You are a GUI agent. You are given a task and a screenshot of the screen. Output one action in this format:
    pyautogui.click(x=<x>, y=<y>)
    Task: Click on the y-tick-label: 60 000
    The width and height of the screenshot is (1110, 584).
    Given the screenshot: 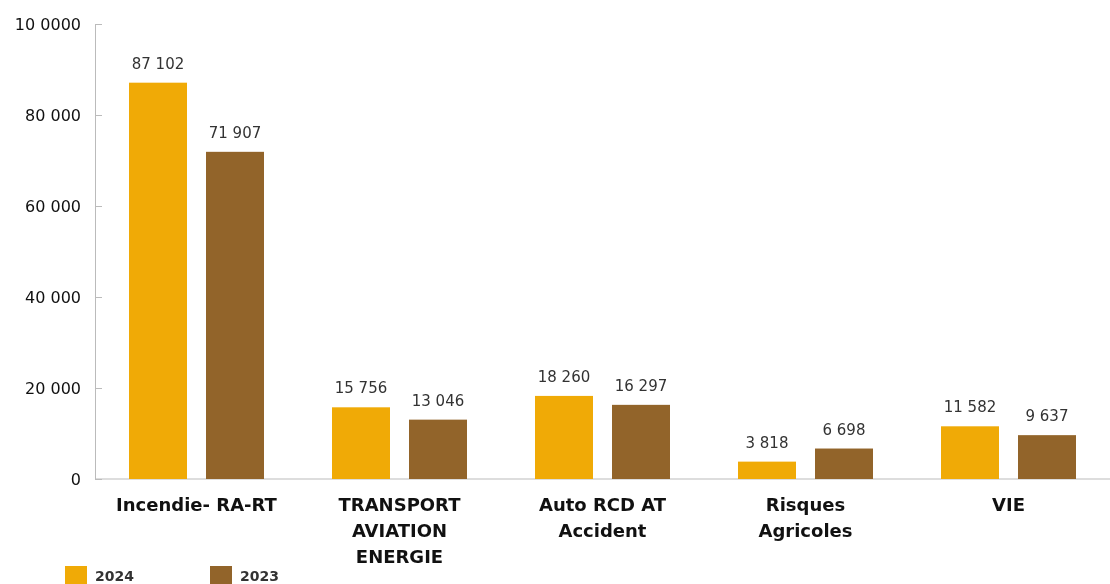 What is the action you would take?
    pyautogui.click(x=53, y=206)
    